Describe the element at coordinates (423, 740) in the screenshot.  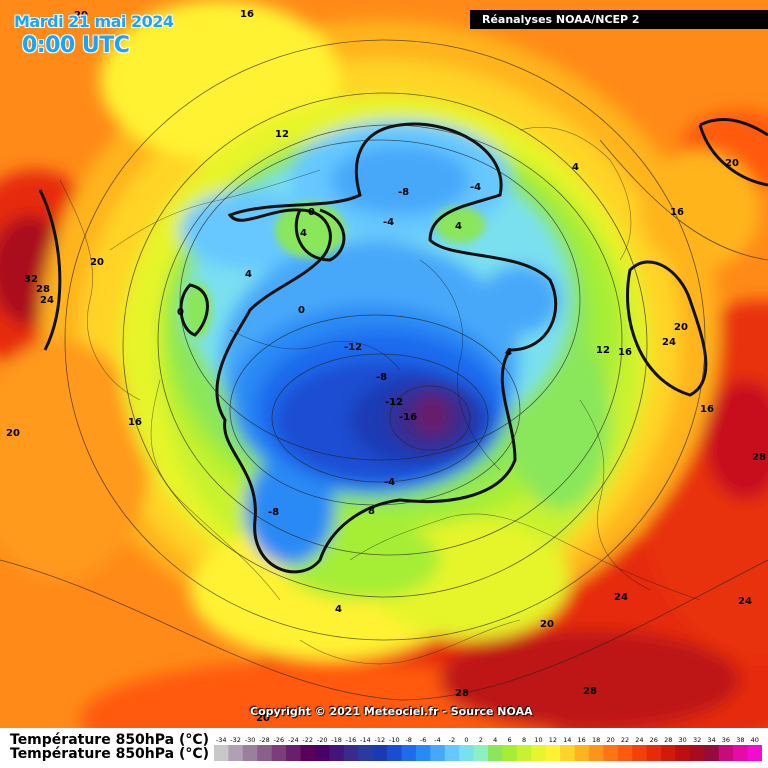
I see `scale-tick-label: -6` at that location.